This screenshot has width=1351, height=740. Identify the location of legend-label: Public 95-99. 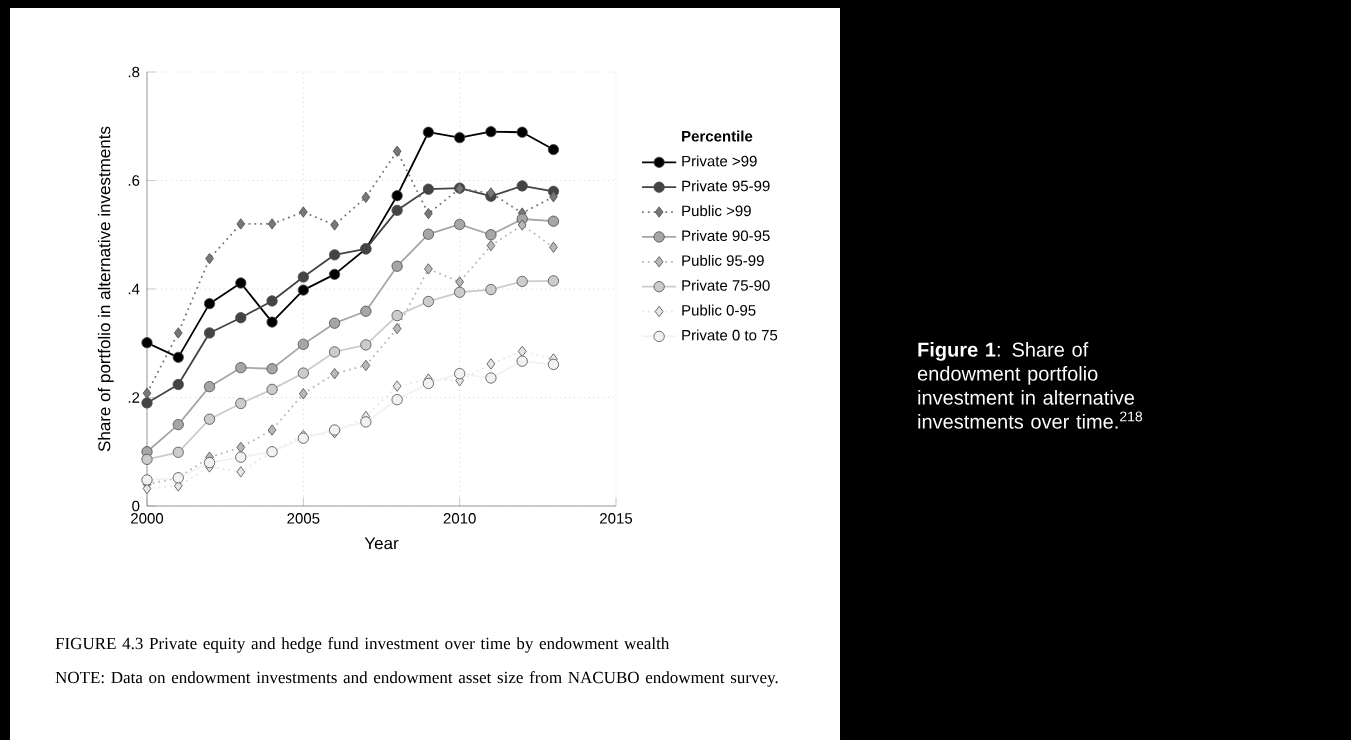
(723, 260).